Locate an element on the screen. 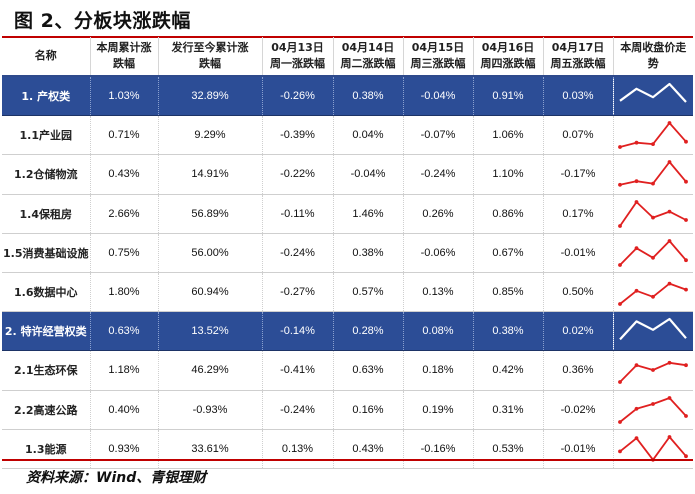  row-name: 1.1产业园 is located at coordinates (46, 135).